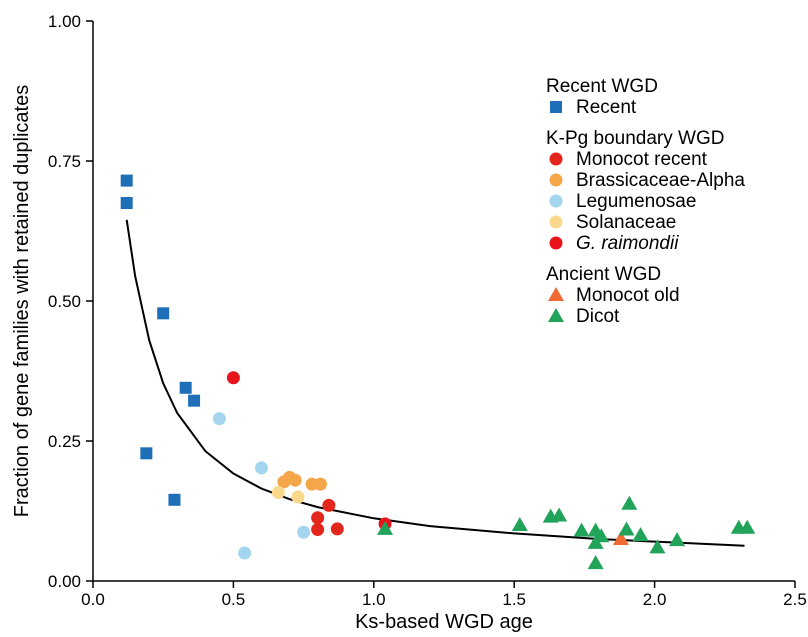 The width and height of the screenshot is (808, 637). What do you see at coordinates (93, 599) in the screenshot?
I see `x-tick-label: 0.0` at bounding box center [93, 599].